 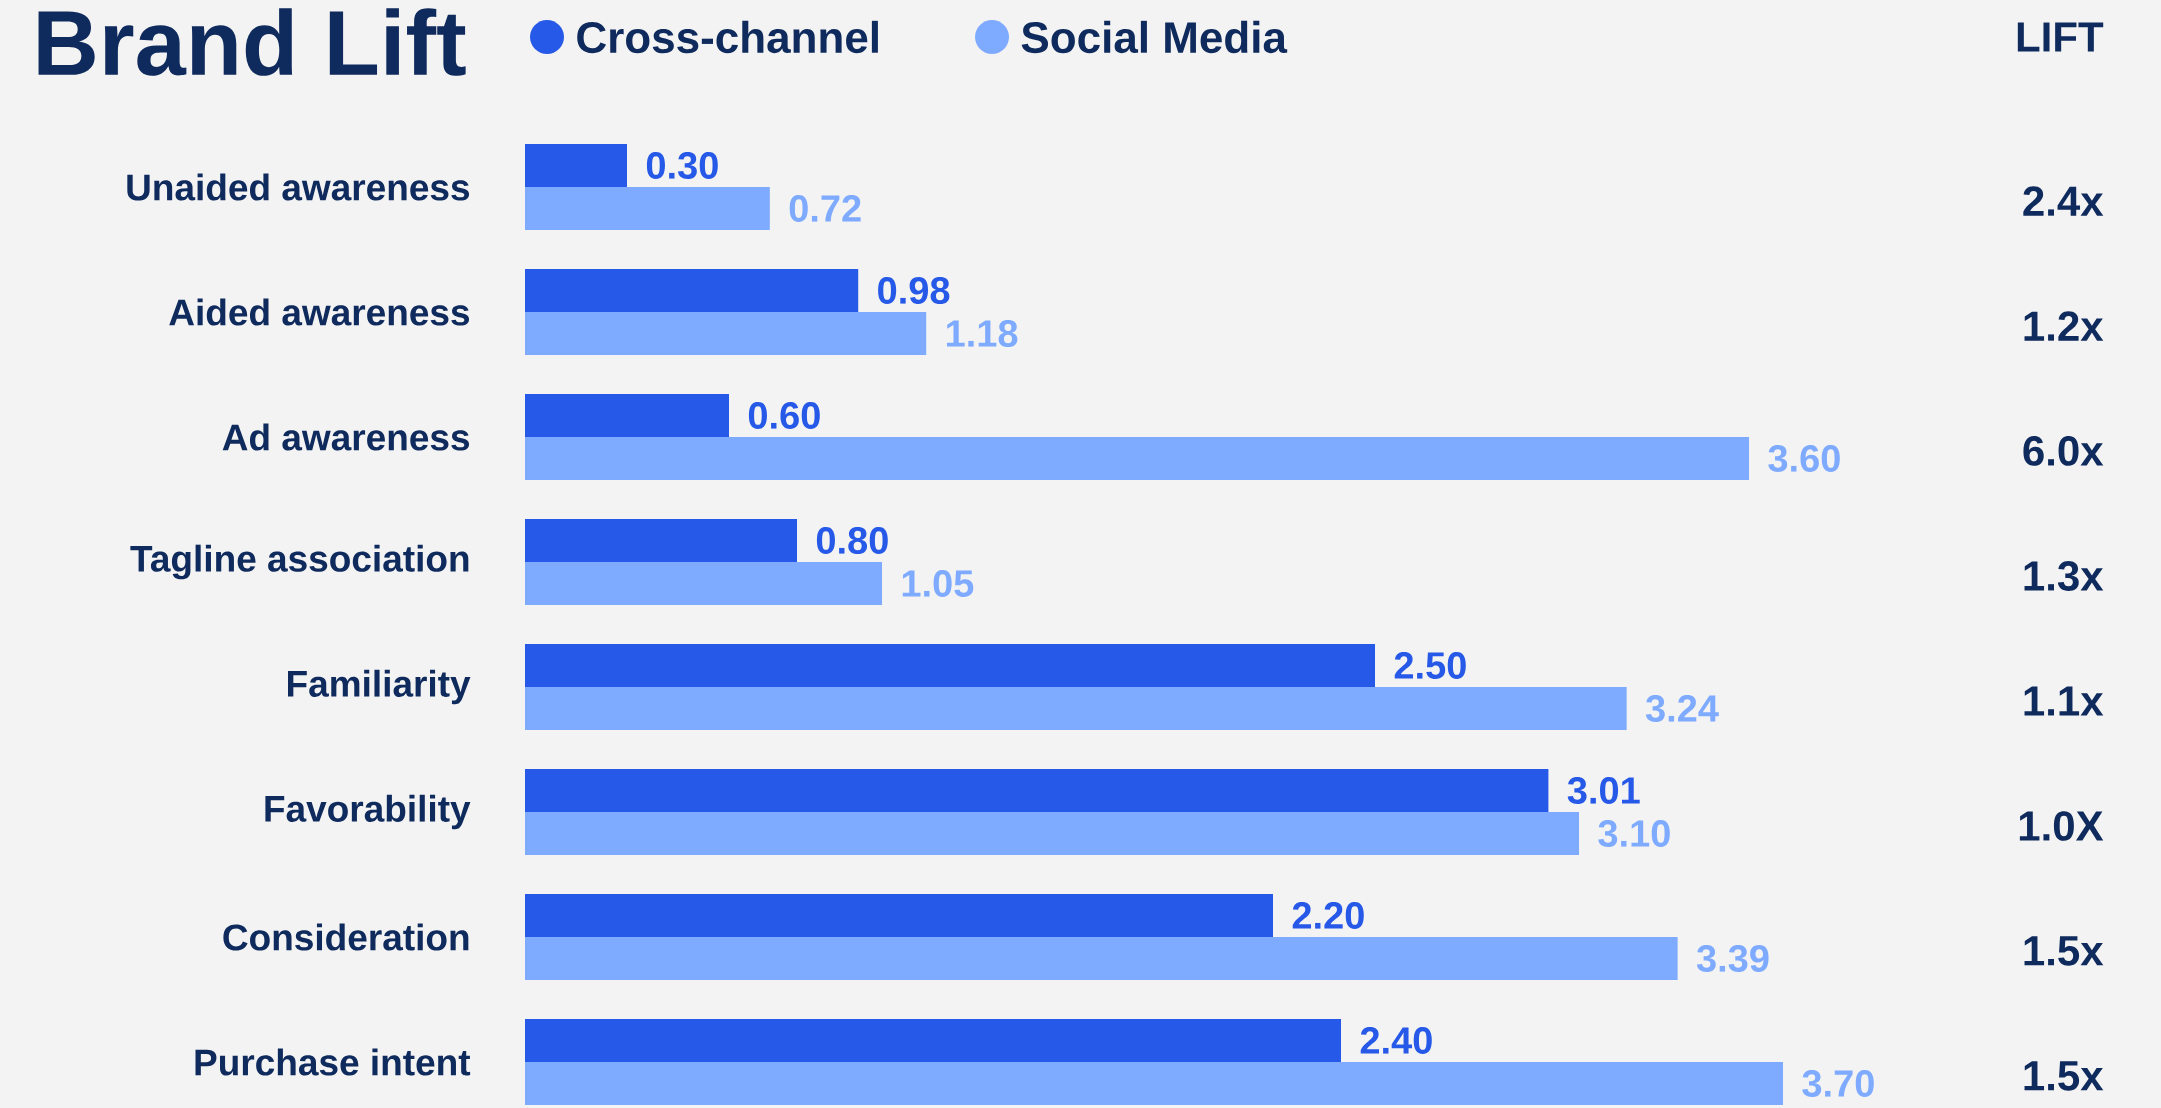 What do you see at coordinates (346, 937) in the screenshot?
I see `y-tick-label: Consideration` at bounding box center [346, 937].